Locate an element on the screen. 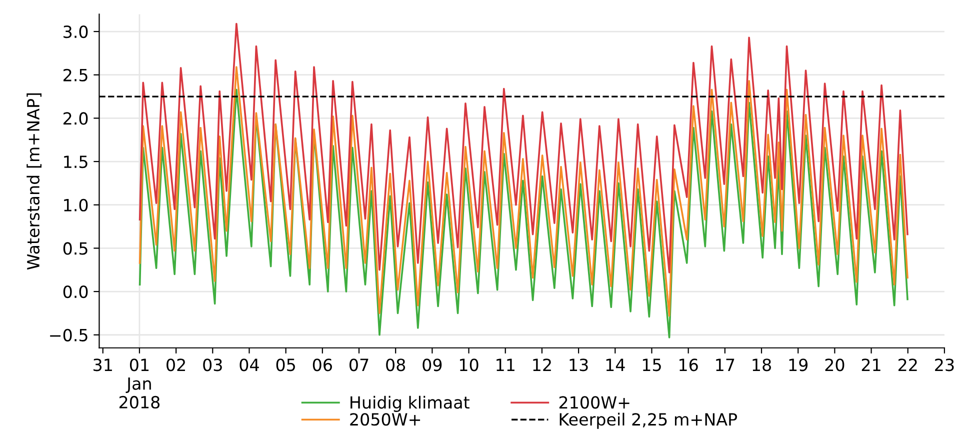 This screenshot has height=430, width=954. x-tick-label: 01 Jan 2018 is located at coordinates (139, 383).